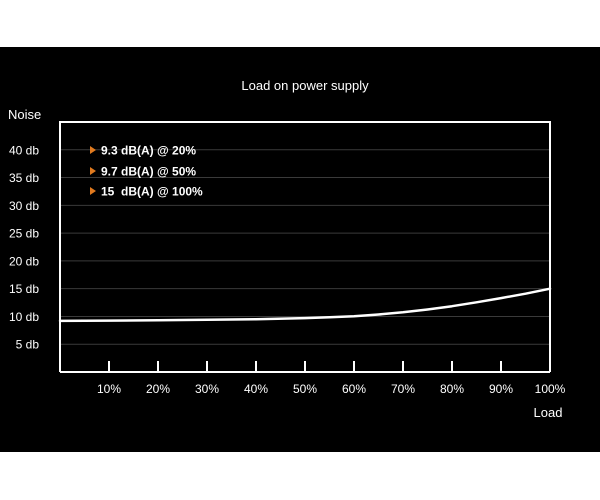  I want to click on annotation-text: 9.7 dB(A) @ 50%, so click(148, 172).